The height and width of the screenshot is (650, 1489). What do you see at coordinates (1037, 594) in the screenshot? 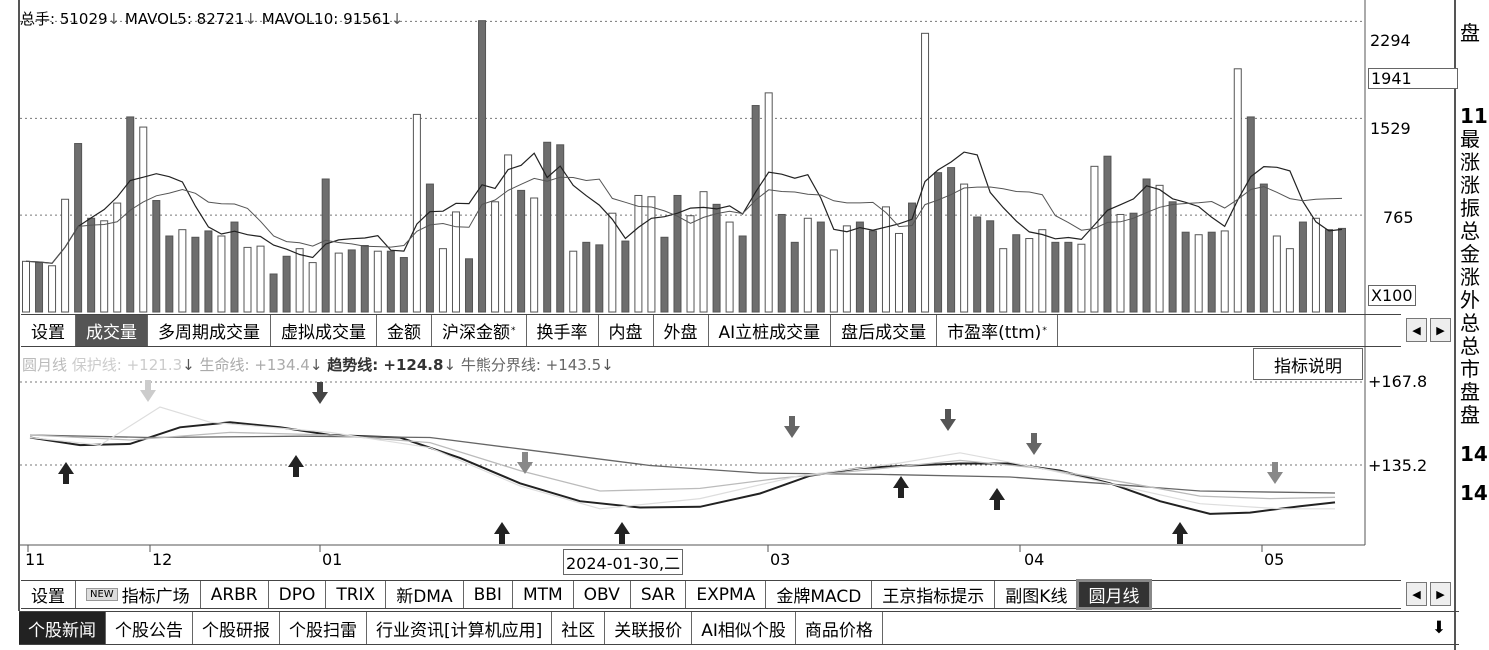
I see `tab2-sub-kline: 副图K线` at bounding box center [1037, 594].